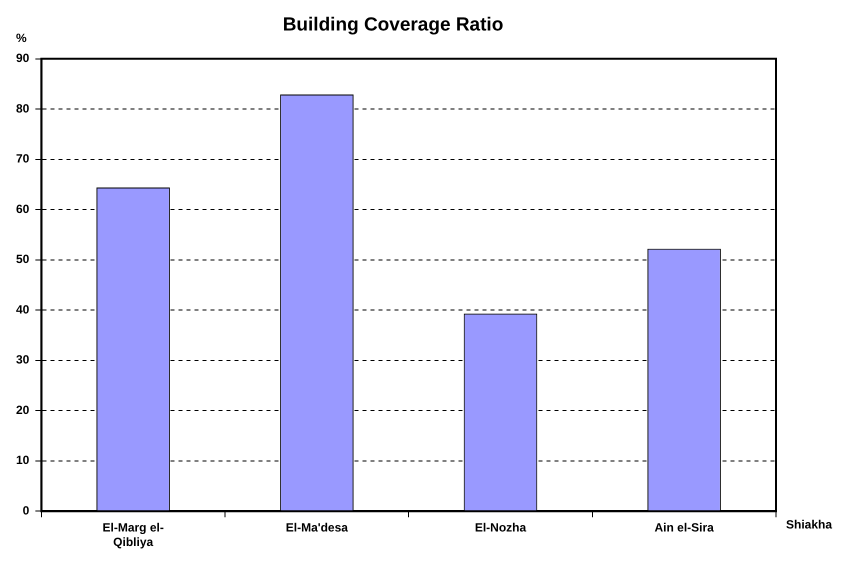  Describe the element at coordinates (393, 25) in the screenshot. I see `chart-title: Building Coverage Ratio` at that location.